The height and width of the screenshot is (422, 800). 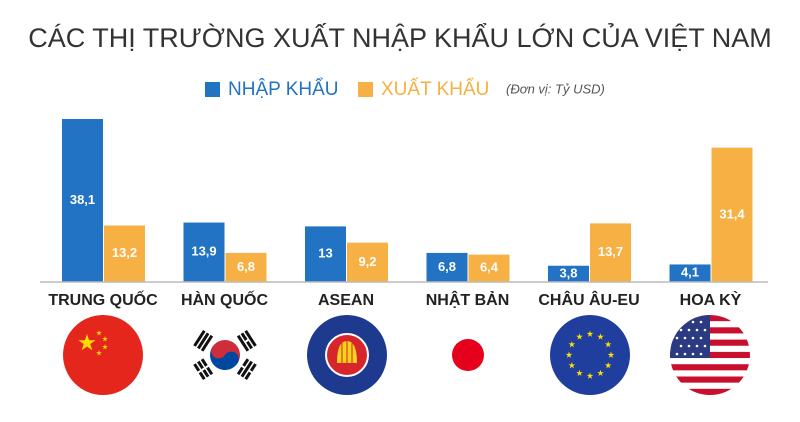 I want to click on x-tick-label: CHÂU ÂU-EU, so click(x=588, y=299).